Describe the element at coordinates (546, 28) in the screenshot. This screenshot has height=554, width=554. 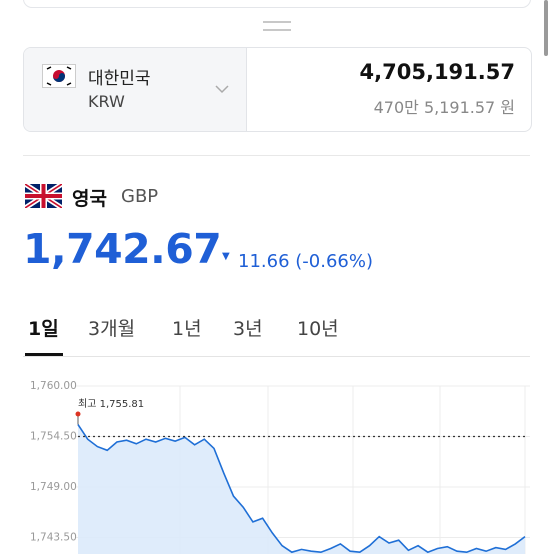
I see `scrollbar` at that location.